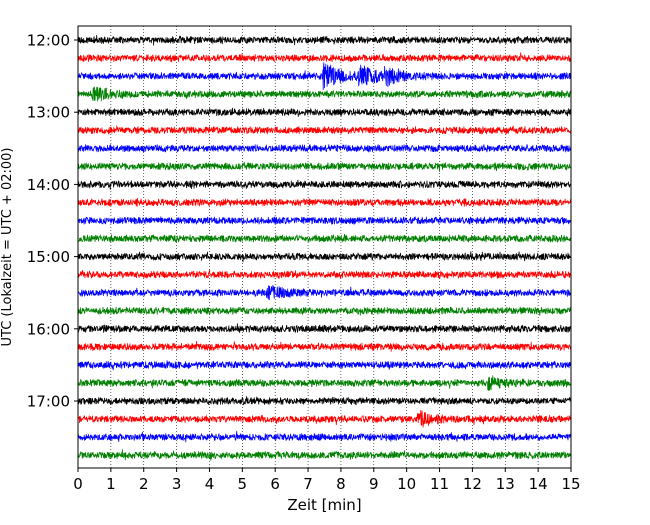  I want to click on x-tick-label-4: 4, so click(210, 484).